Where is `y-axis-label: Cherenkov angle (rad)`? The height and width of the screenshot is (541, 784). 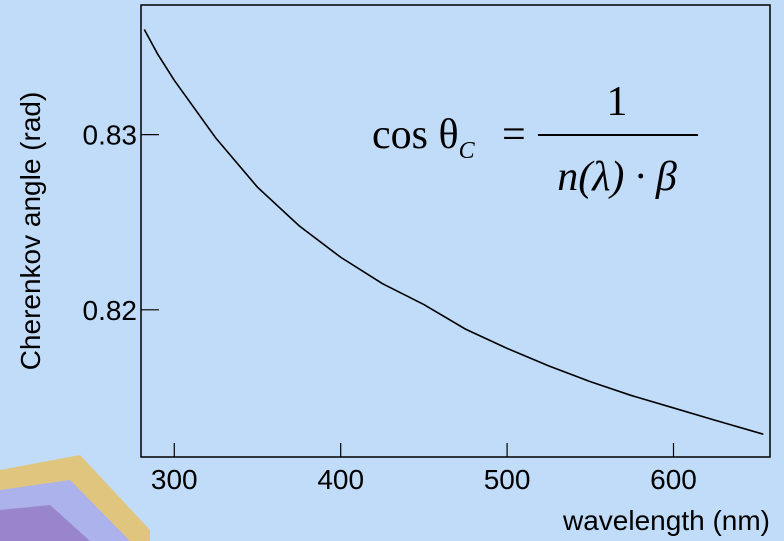
y-axis-label: Cherenkov angle (rad) is located at coordinates (30, 231).